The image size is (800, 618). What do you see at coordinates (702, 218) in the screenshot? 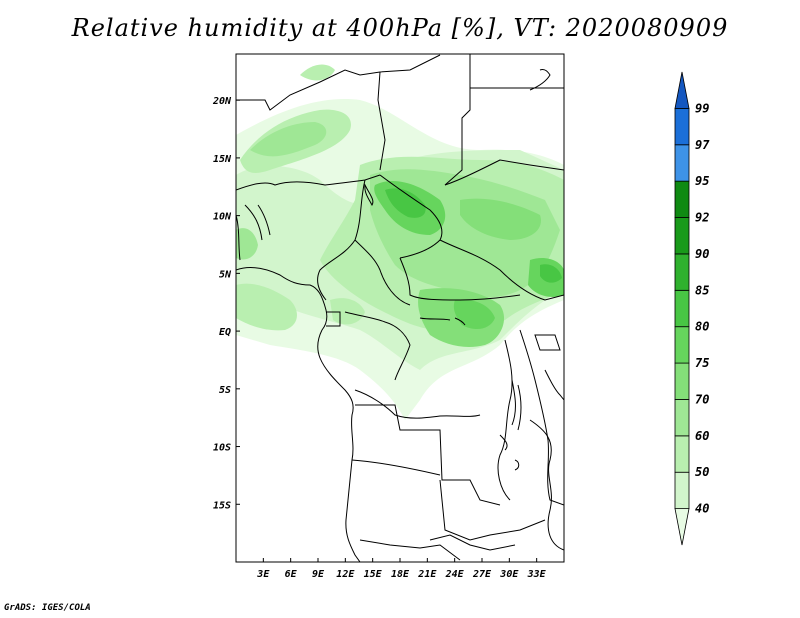
I see `colorbar-label: 92` at bounding box center [702, 218].